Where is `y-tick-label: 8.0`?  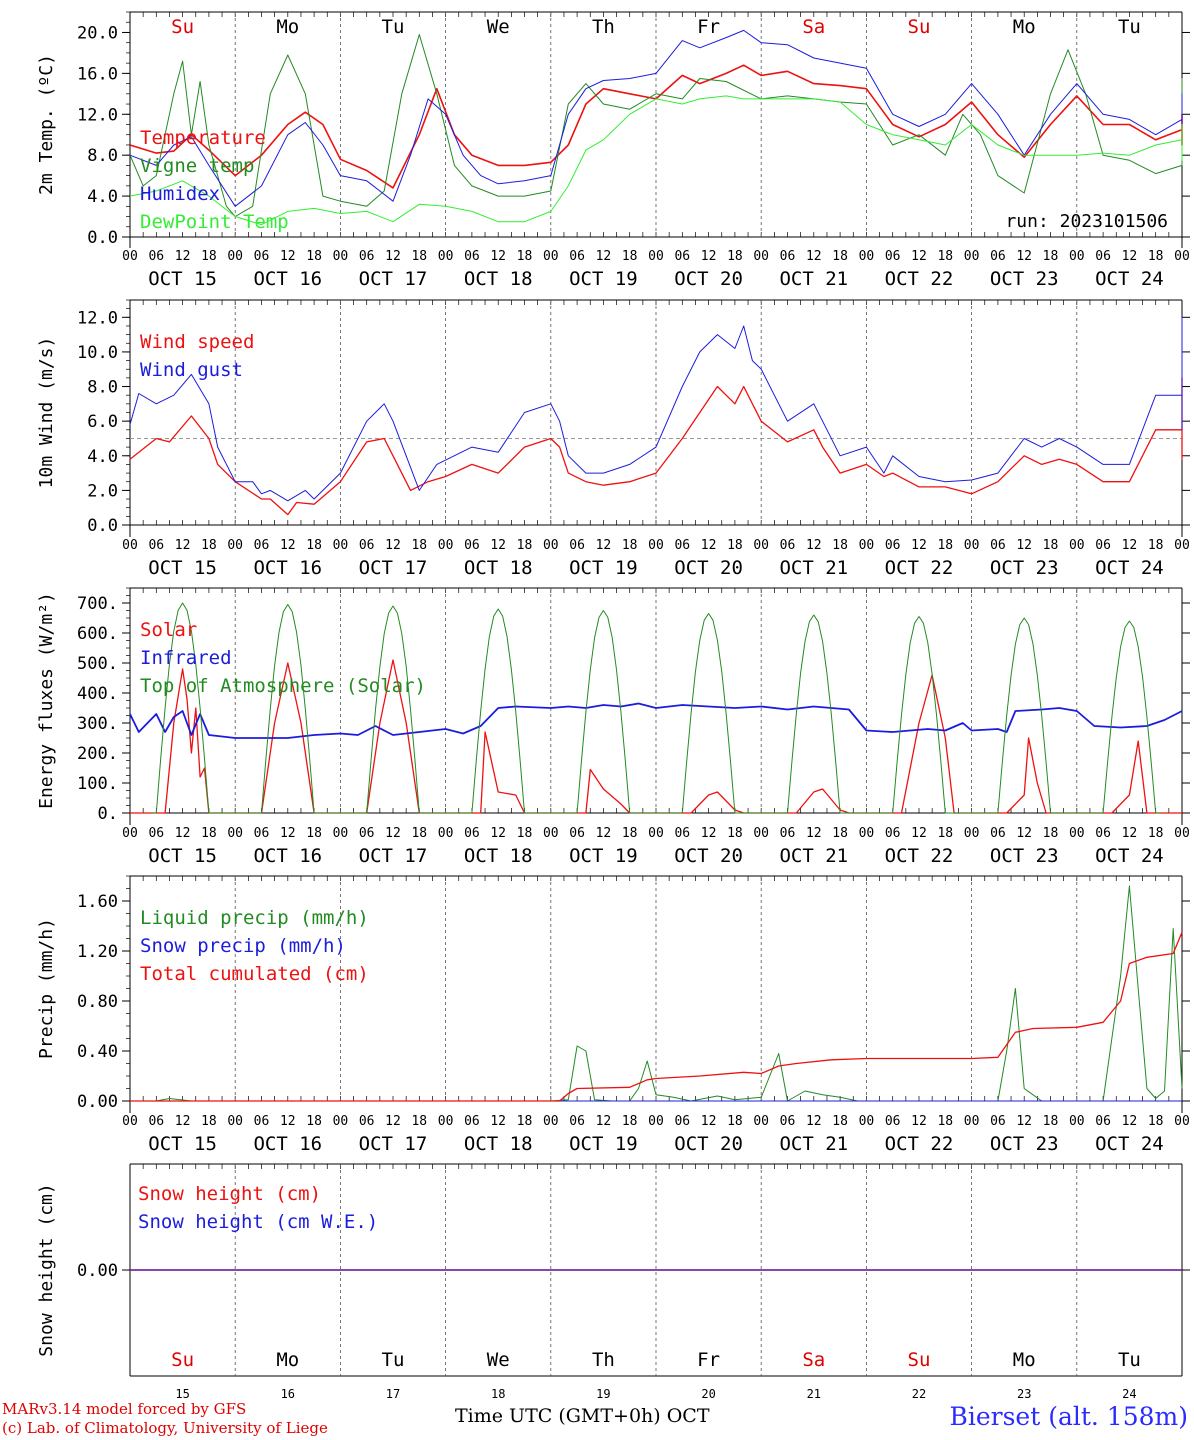 y-tick-label: 8.0 is located at coordinates (102, 388).